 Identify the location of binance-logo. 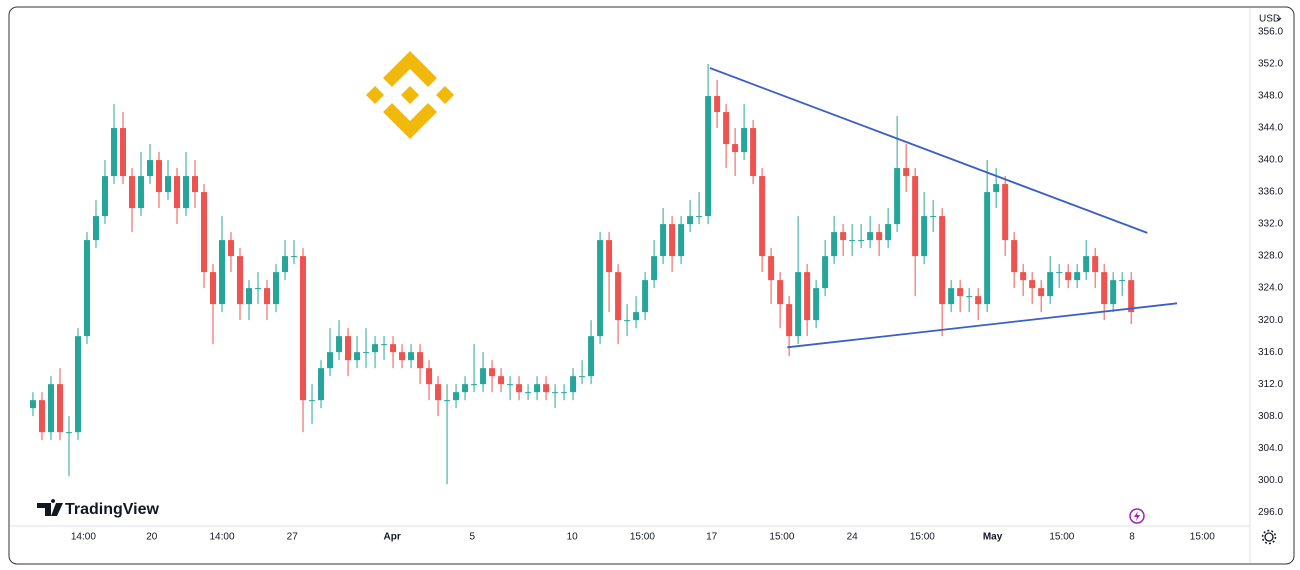
(410, 95).